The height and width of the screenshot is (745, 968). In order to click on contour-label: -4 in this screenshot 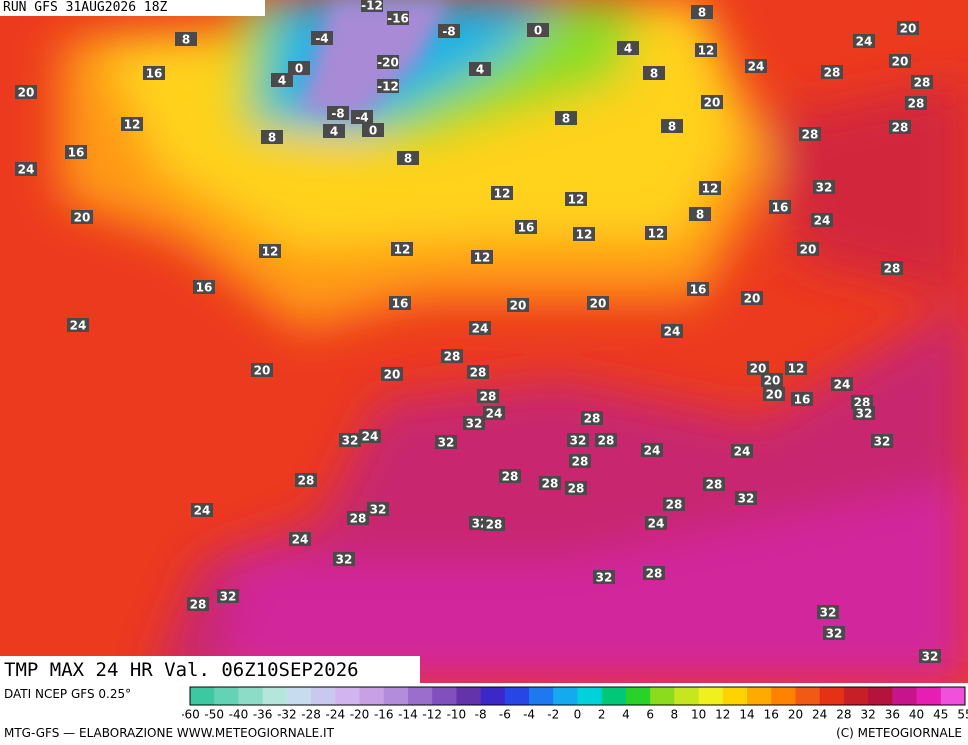, I will do `click(361, 118)`.